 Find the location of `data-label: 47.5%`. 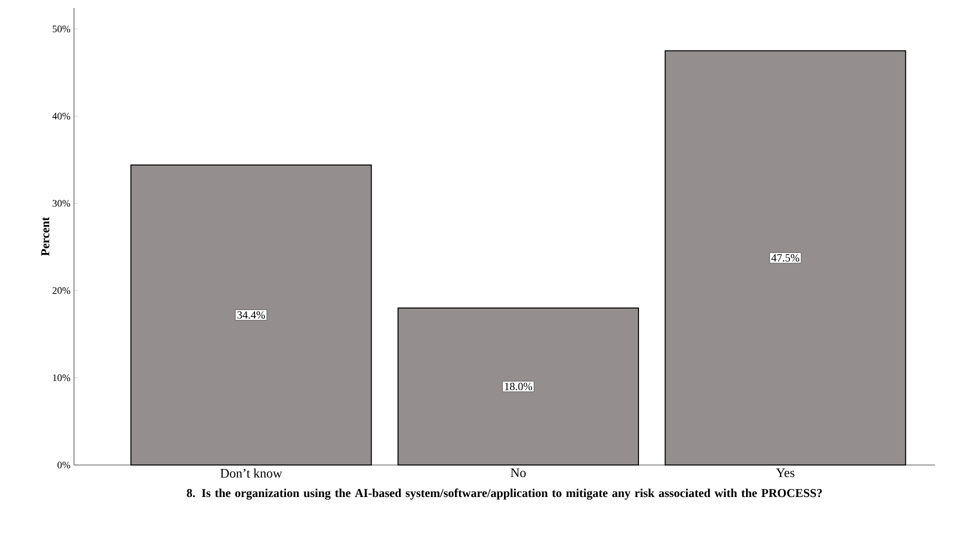

data-label: 47.5% is located at coordinates (785, 258).